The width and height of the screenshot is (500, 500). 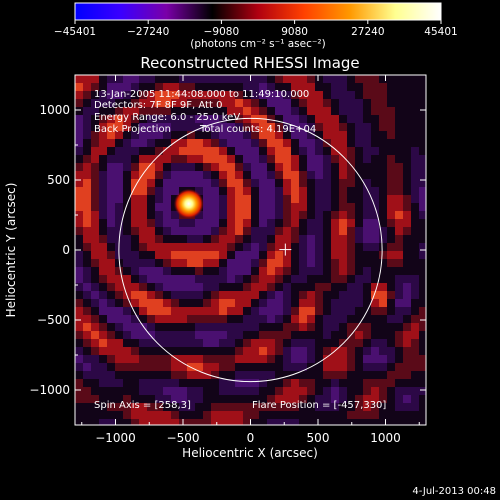 I want to click on y-tick-label: −500, so click(x=53, y=320).